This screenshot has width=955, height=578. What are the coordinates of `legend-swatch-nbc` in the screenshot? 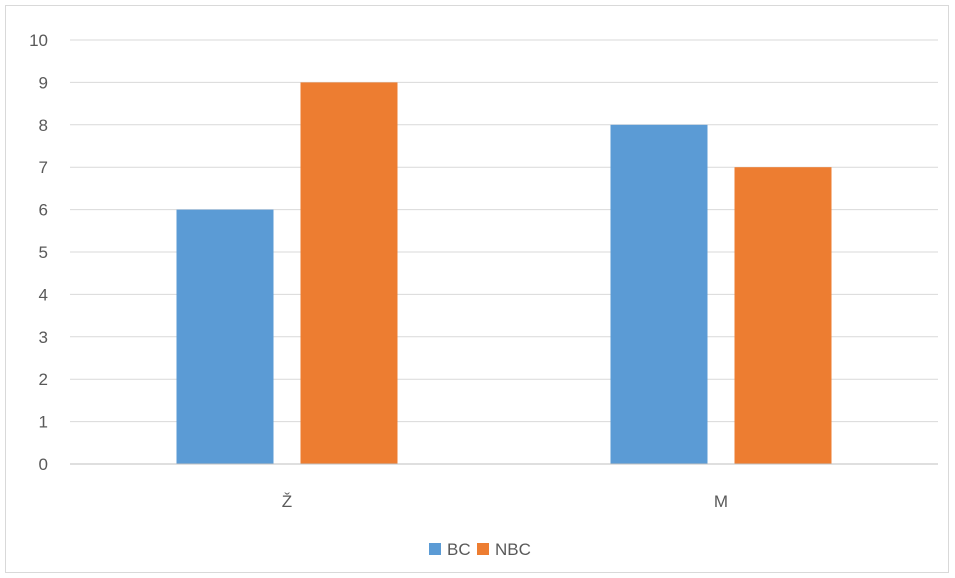 It's located at (483, 549).